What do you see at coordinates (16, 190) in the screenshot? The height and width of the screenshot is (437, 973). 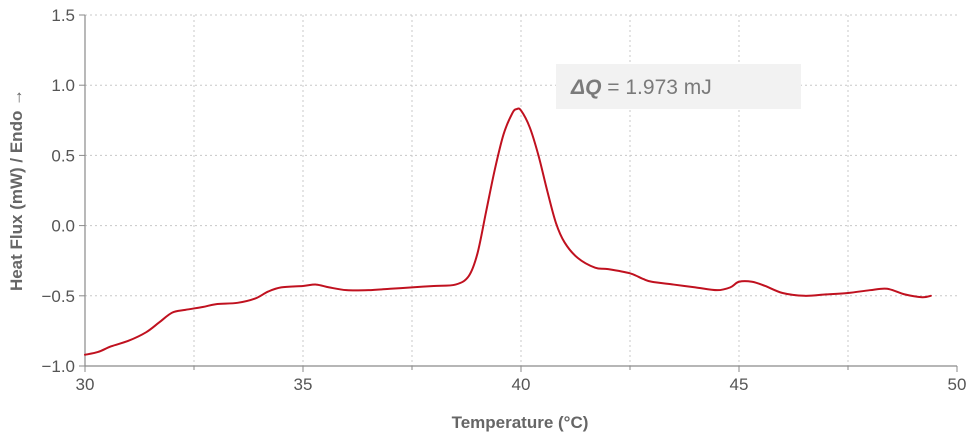 I see `y-axis-title: Heat Flux (mW) / Endo →` at bounding box center [16, 190].